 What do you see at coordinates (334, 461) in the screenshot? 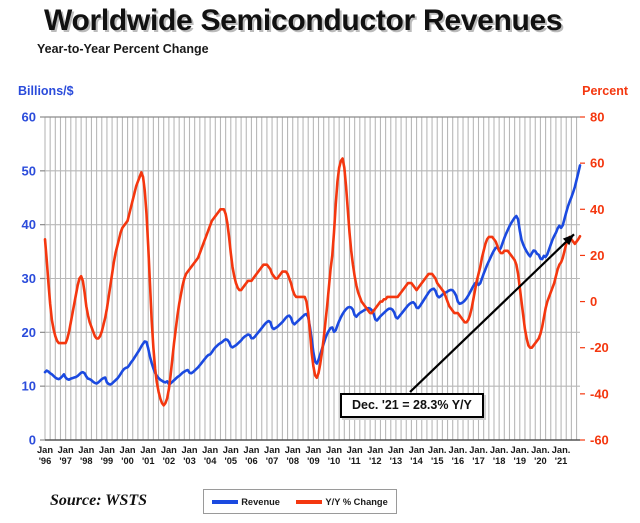
I see `svg-text: '10` at bounding box center [334, 461].